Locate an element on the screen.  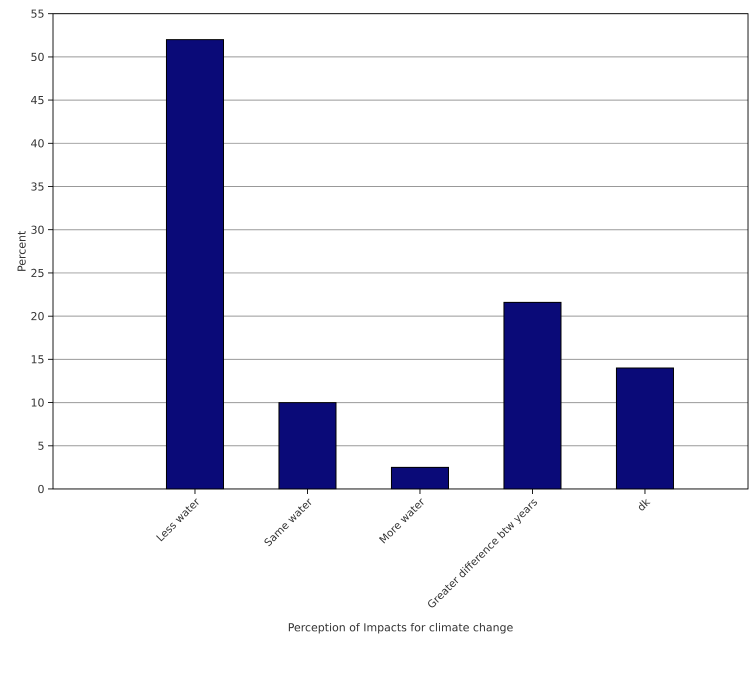
y-tick-label: 10 is located at coordinates (38, 402).